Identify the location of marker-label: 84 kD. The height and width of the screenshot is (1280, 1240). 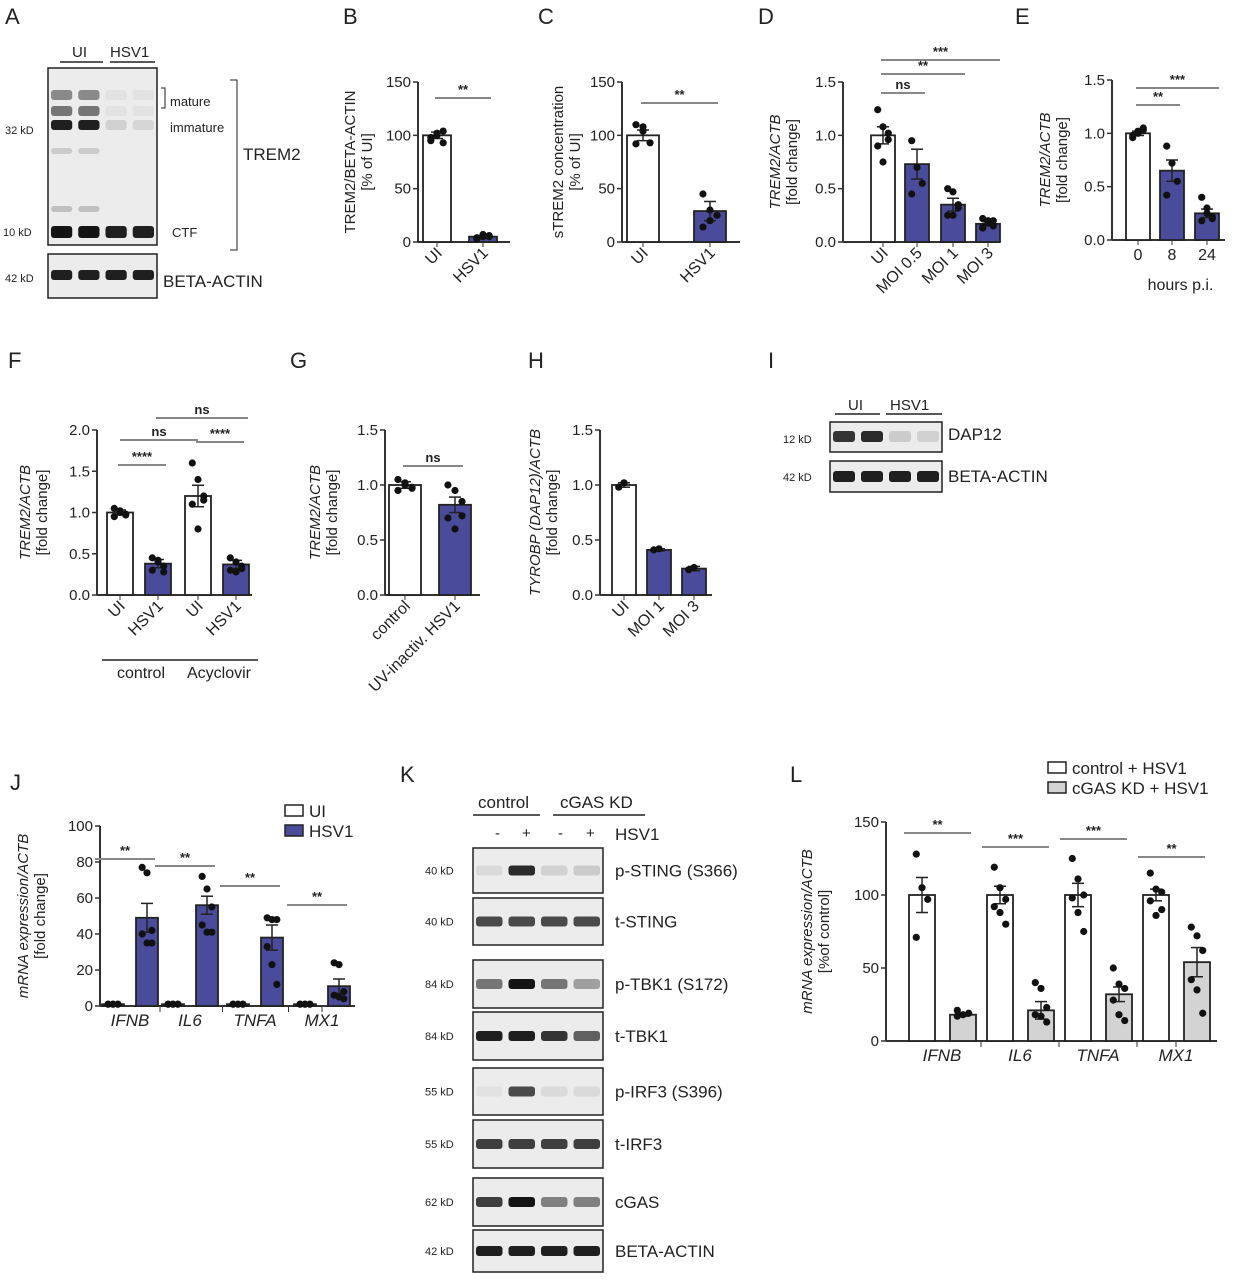
(439, 1037).